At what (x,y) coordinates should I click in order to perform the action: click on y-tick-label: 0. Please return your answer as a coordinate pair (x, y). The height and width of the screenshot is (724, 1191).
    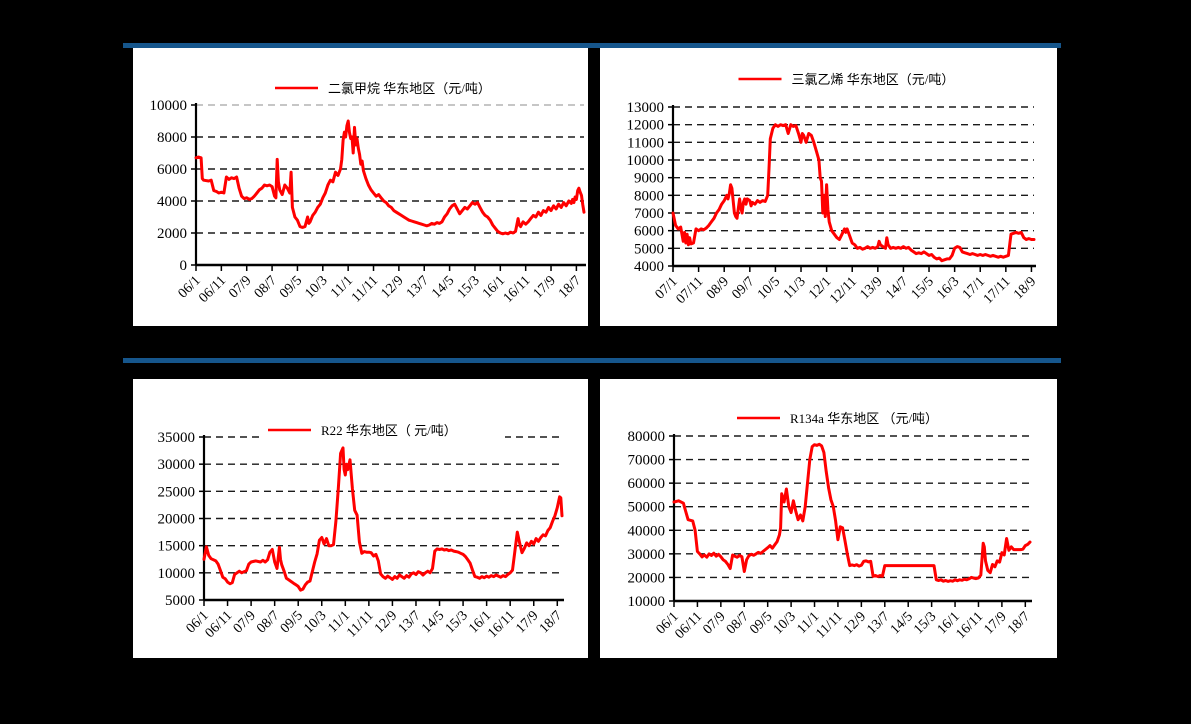
    Looking at the image, I should click on (184, 266).